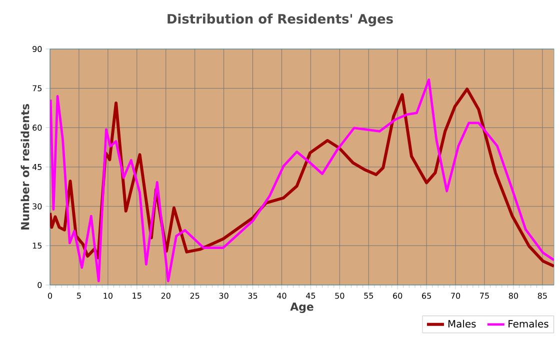 Image resolution: width=560 pixels, height=353 pixels. I want to click on legend-label: Females, so click(528, 324).